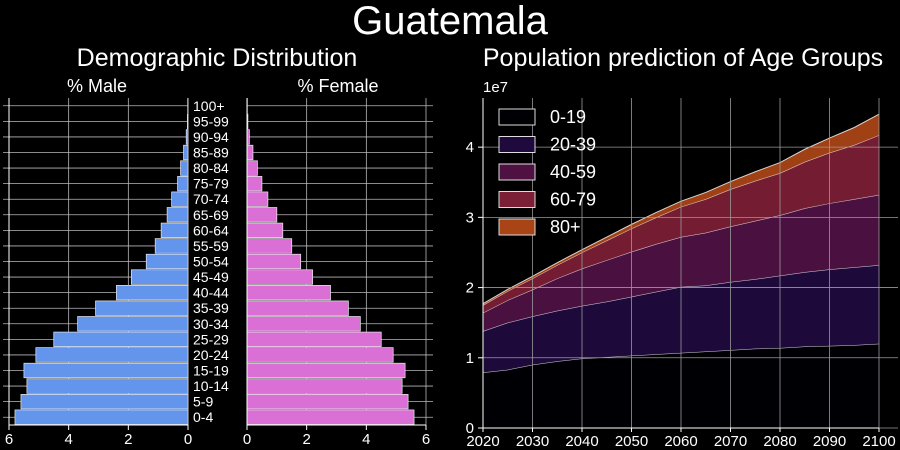 This screenshot has width=900, height=450. What do you see at coordinates (211, 153) in the screenshot?
I see `age-group-label: 85-89` at bounding box center [211, 153].